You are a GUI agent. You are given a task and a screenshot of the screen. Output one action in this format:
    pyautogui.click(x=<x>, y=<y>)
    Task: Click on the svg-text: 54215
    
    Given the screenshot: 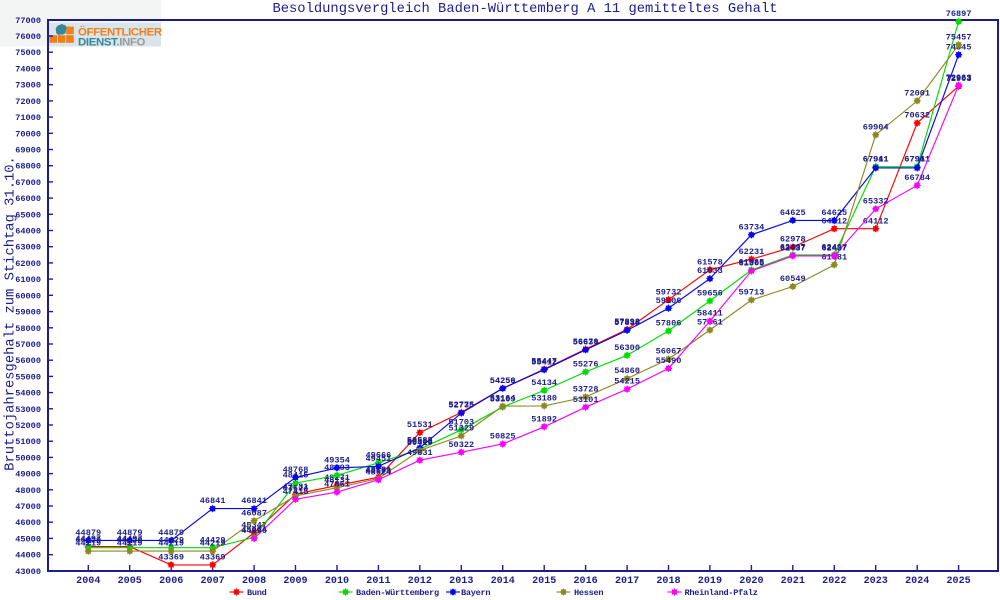 What is the action you would take?
    pyautogui.click(x=627, y=382)
    